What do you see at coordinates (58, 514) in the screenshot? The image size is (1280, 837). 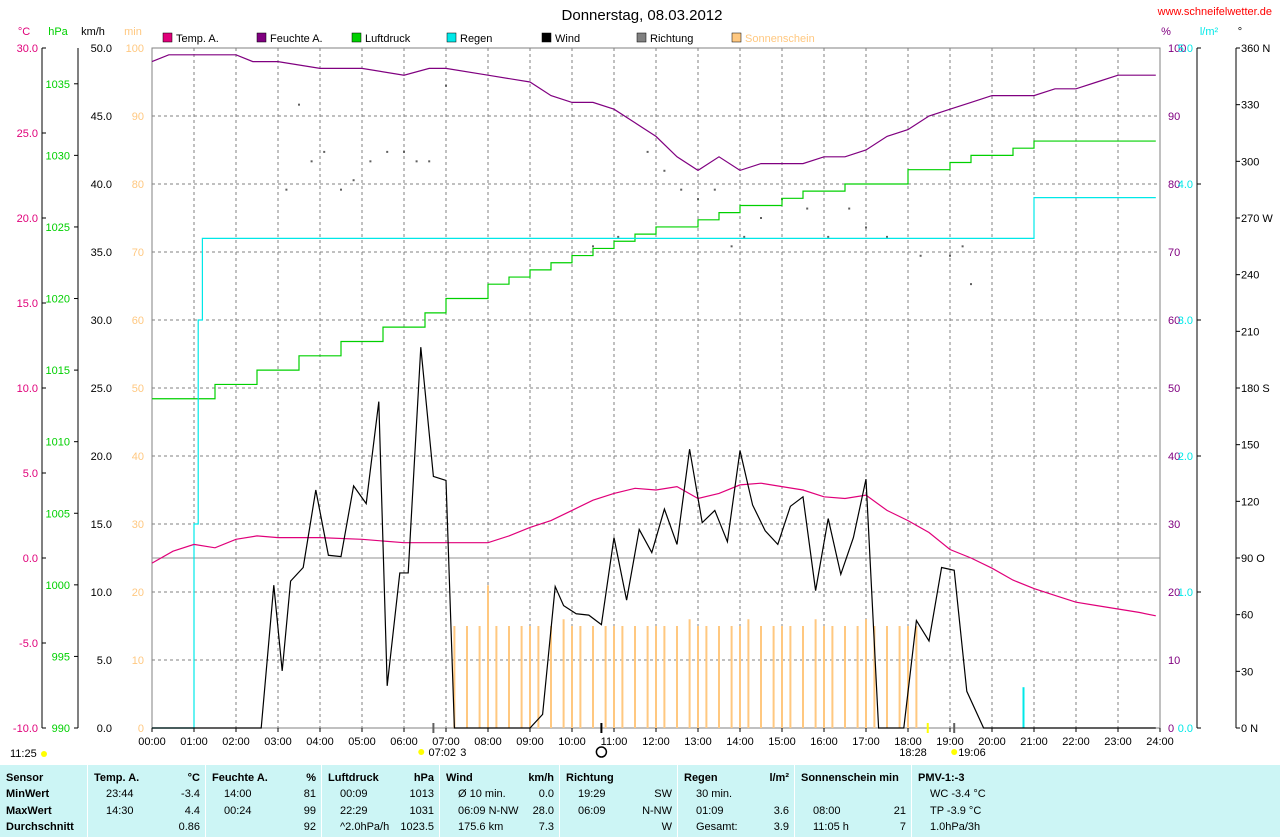 I see `tick-pressure: 1005` at bounding box center [58, 514].